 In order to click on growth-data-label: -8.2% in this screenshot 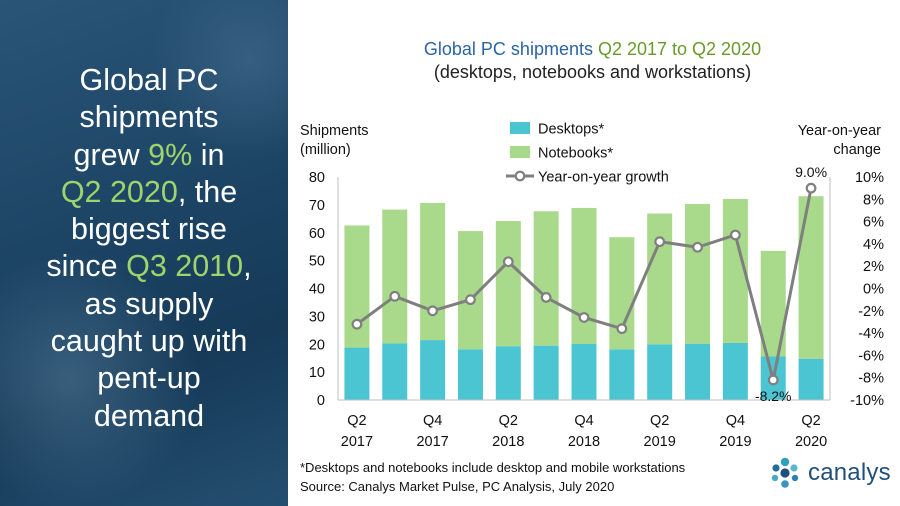, I will do `click(773, 396)`.